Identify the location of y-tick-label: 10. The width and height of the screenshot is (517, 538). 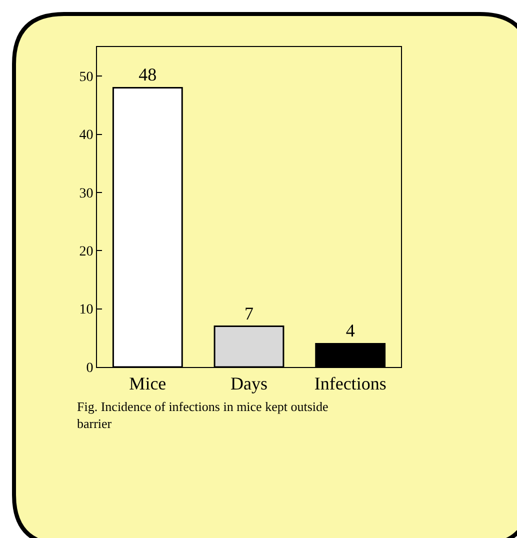
(86, 310).